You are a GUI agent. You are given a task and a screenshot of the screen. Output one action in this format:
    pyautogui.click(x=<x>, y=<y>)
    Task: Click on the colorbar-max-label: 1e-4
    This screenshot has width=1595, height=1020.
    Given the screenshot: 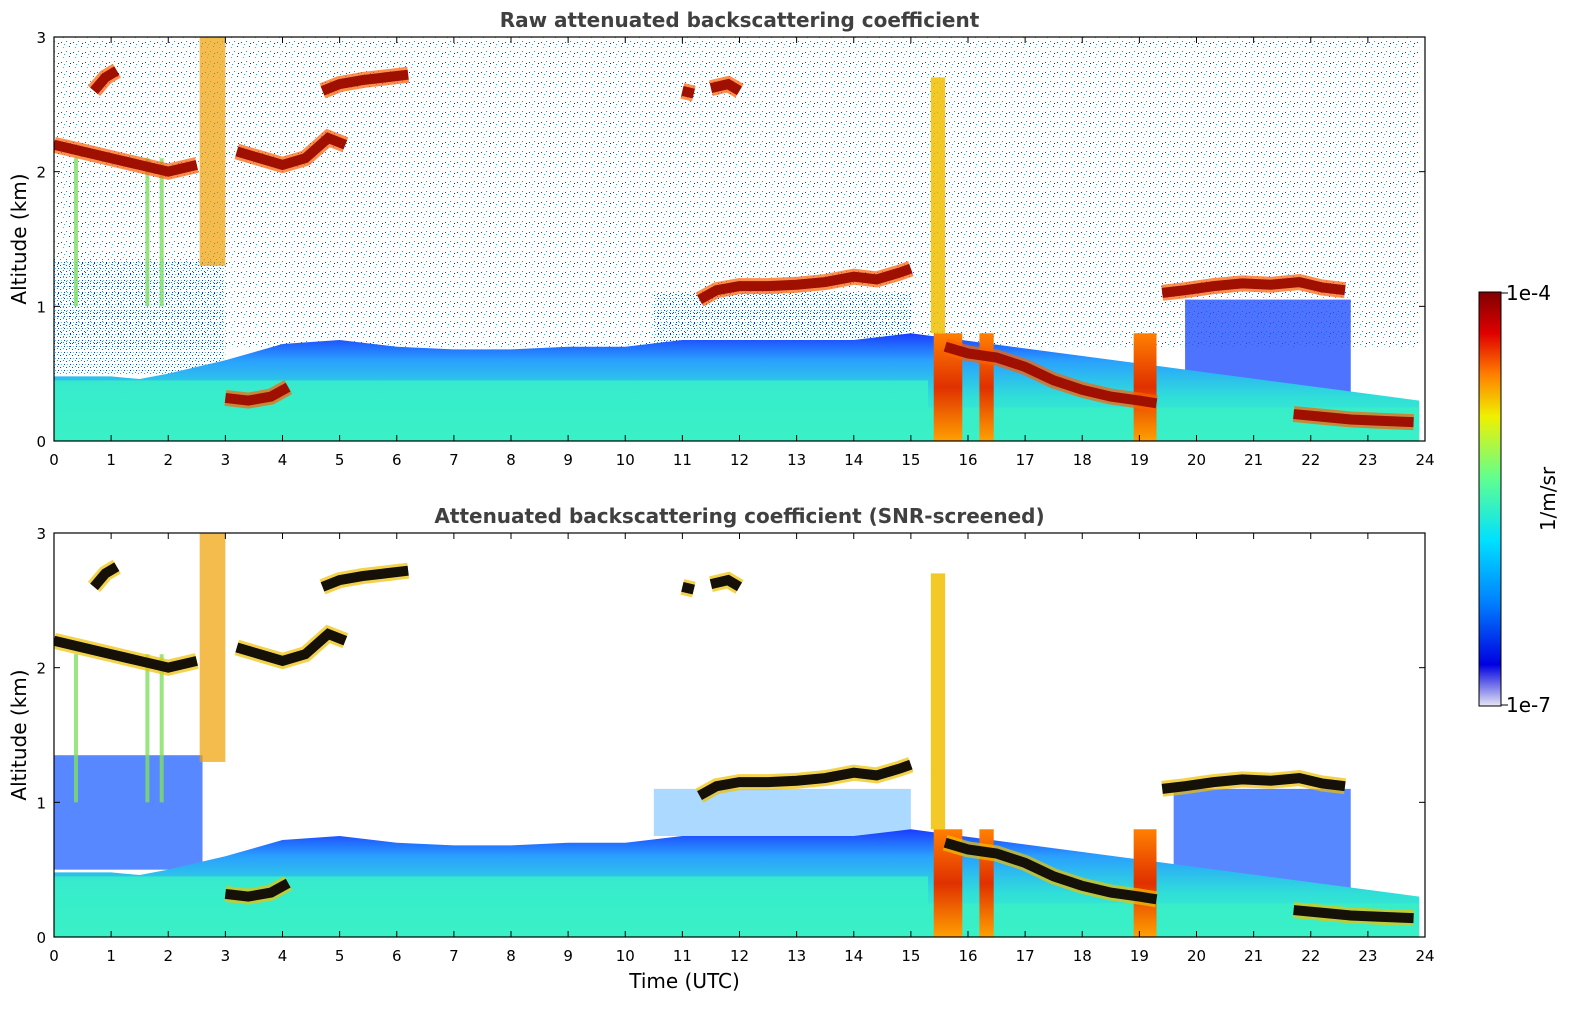 What is the action you would take?
    pyautogui.click(x=1528, y=293)
    